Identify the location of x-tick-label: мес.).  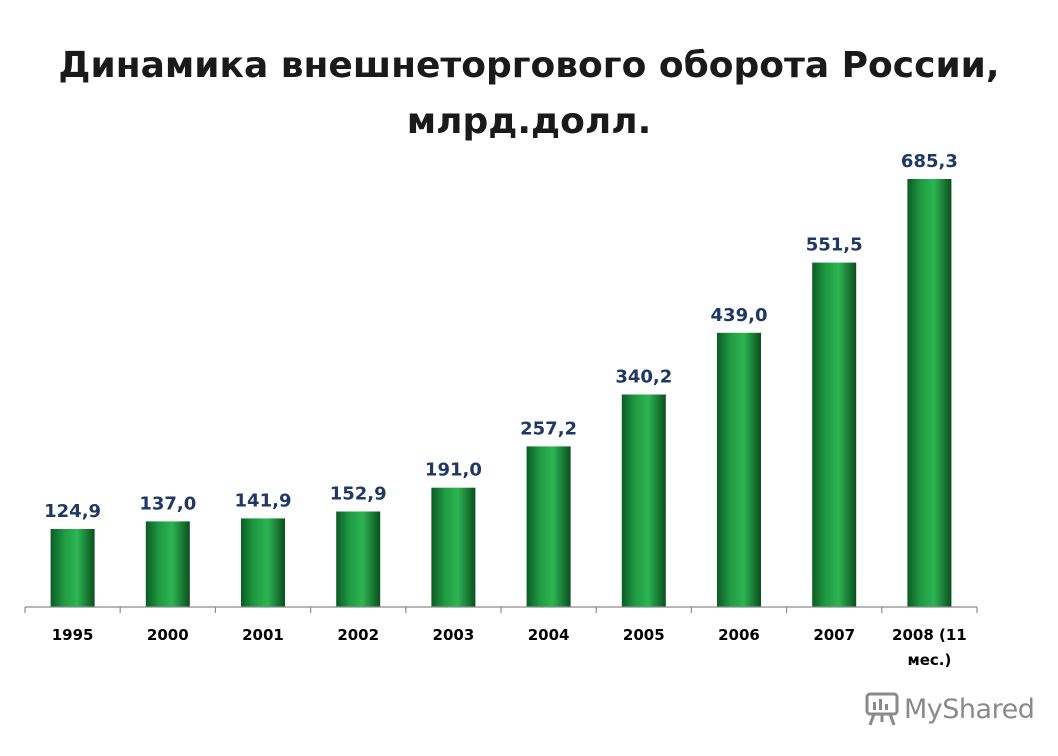
(929, 660).